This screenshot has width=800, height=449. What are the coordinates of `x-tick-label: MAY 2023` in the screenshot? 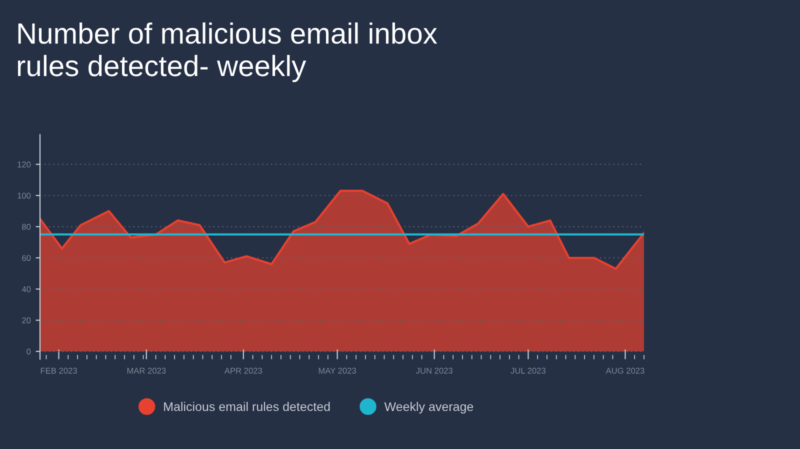 It's located at (337, 371).